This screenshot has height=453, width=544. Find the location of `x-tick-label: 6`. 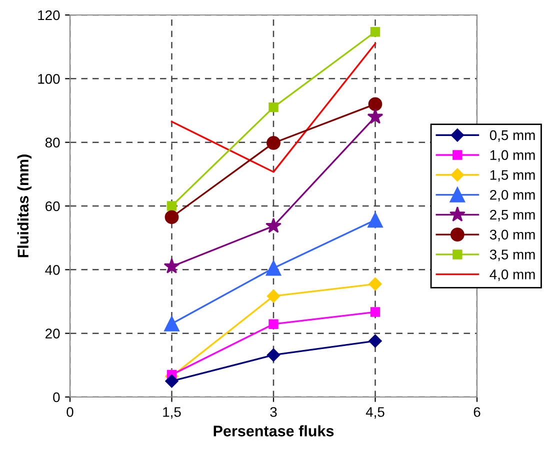

x-tick-label: 6 is located at coordinates (477, 412).